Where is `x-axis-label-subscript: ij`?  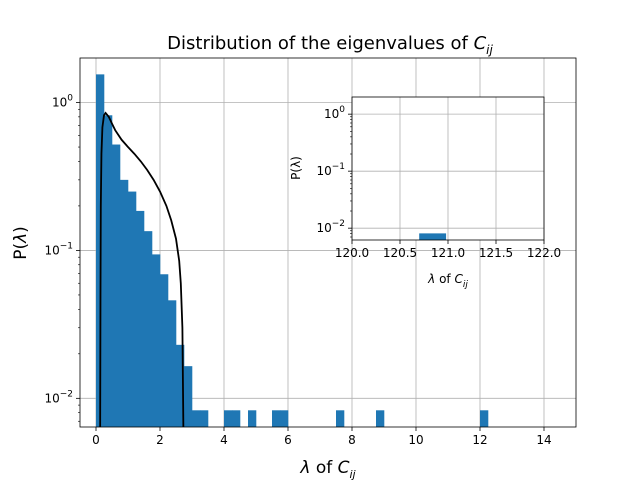
x-axis-label-subscript: ij is located at coordinates (353, 474).